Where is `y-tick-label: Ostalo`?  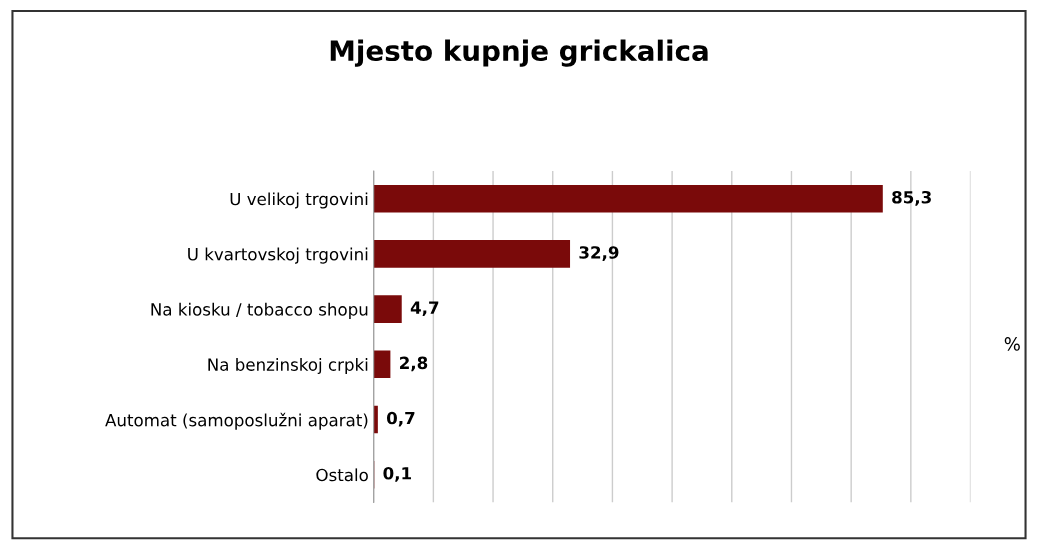 y-tick-label: Ostalo is located at coordinates (342, 475).